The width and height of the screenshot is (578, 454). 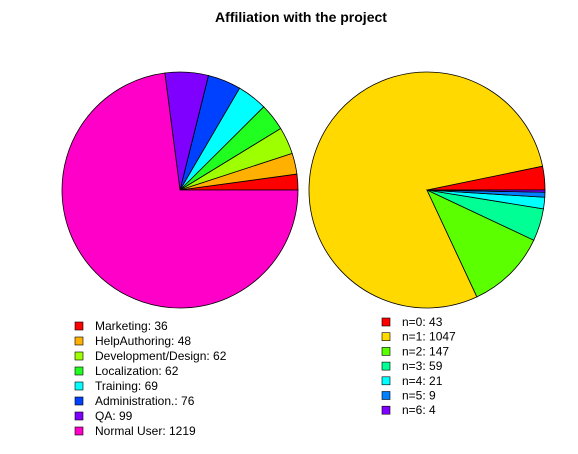 What do you see at coordinates (145, 401) in the screenshot?
I see `legend1-label-5: Administration.: 76` at bounding box center [145, 401].